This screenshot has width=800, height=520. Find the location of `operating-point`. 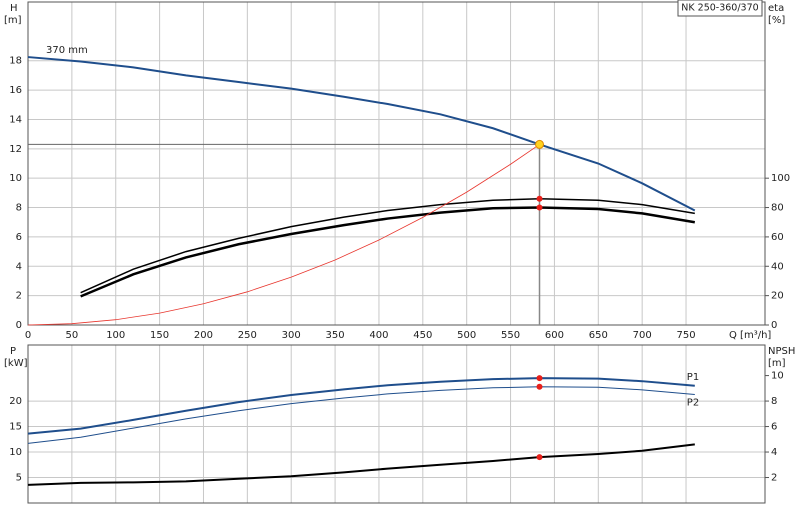

operating-point is located at coordinates (540, 144).